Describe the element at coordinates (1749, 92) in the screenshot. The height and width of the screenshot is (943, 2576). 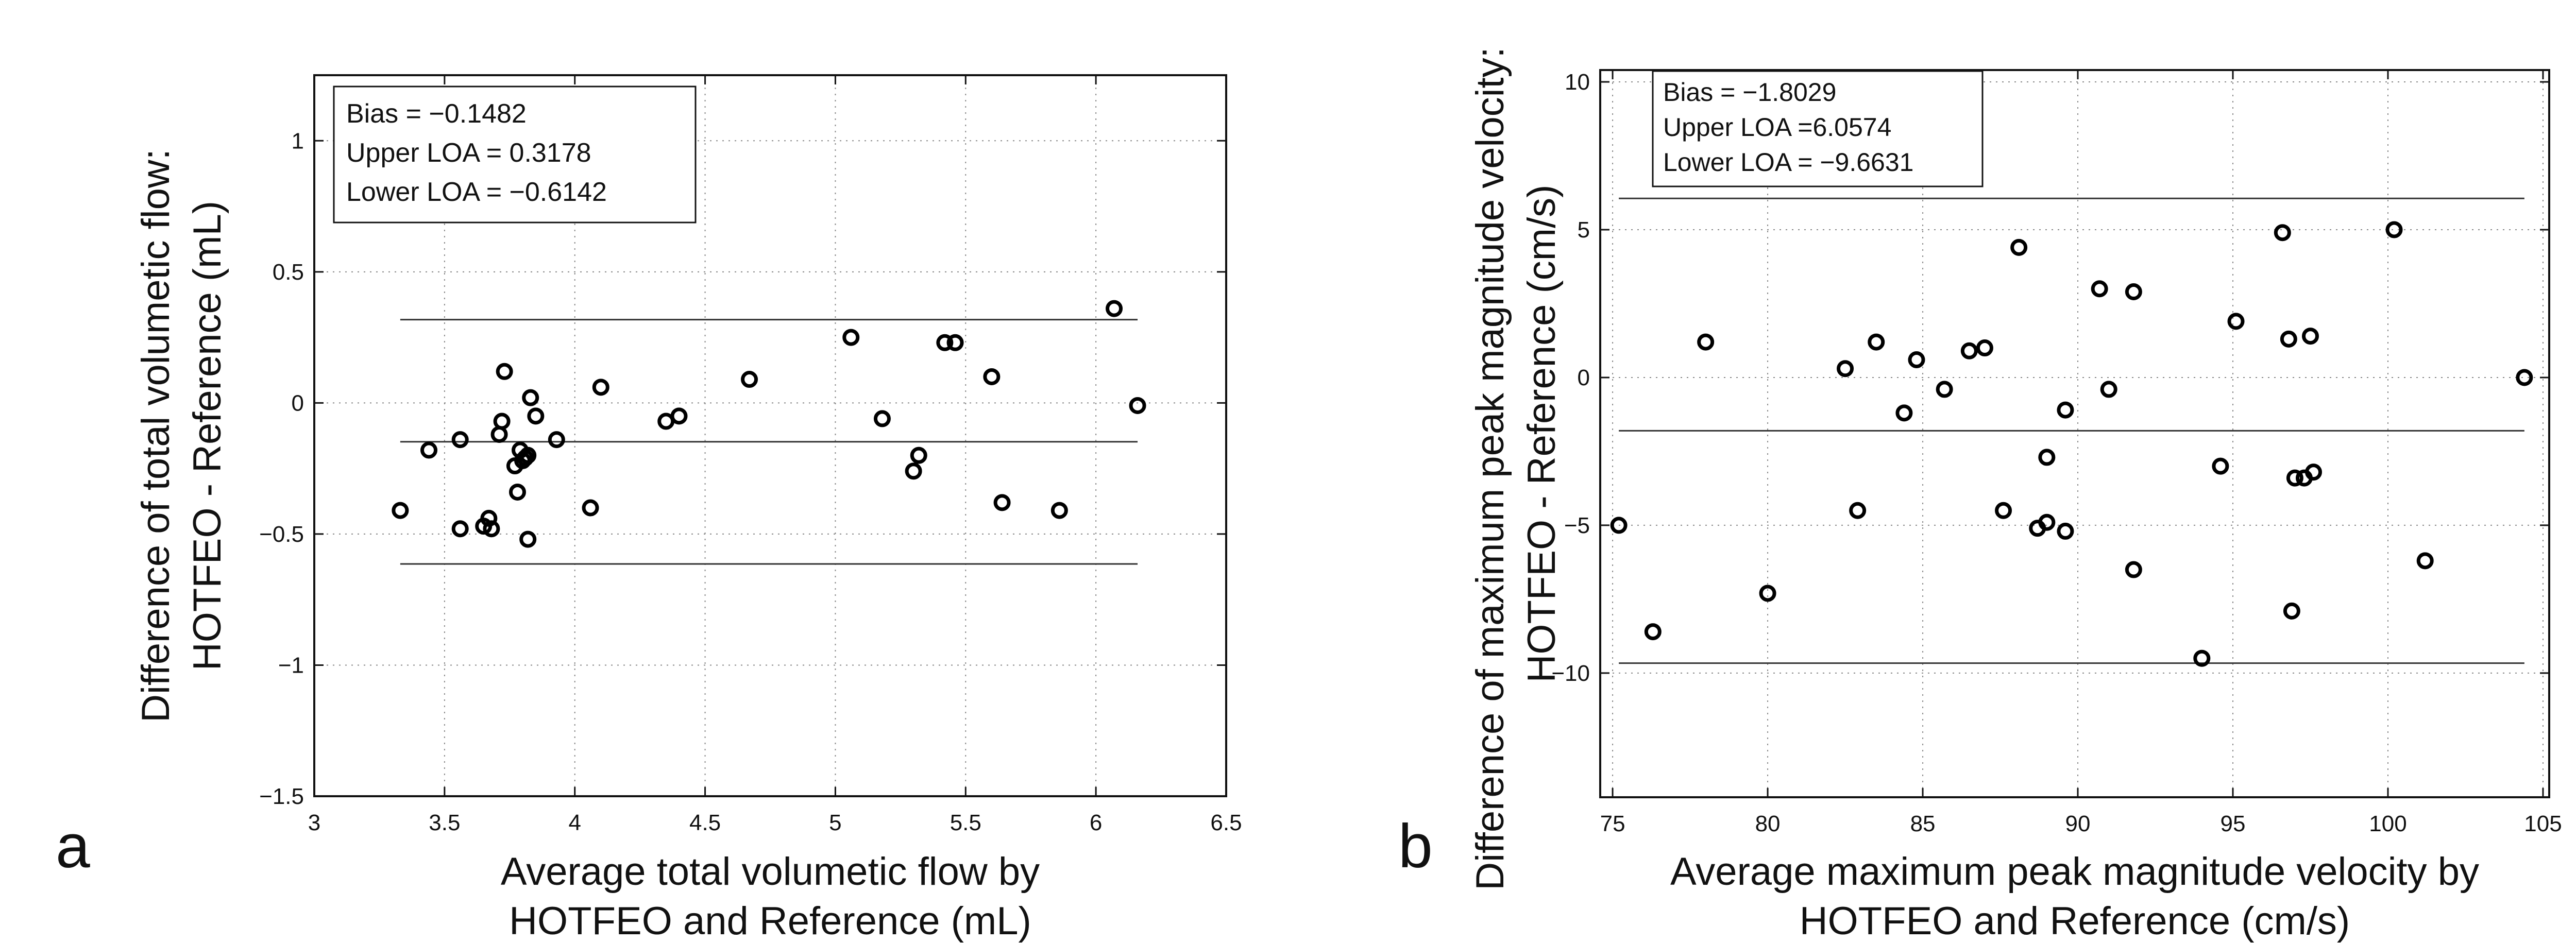
I see `panel-b-bias-text: Bias = −1.8029` at that location.